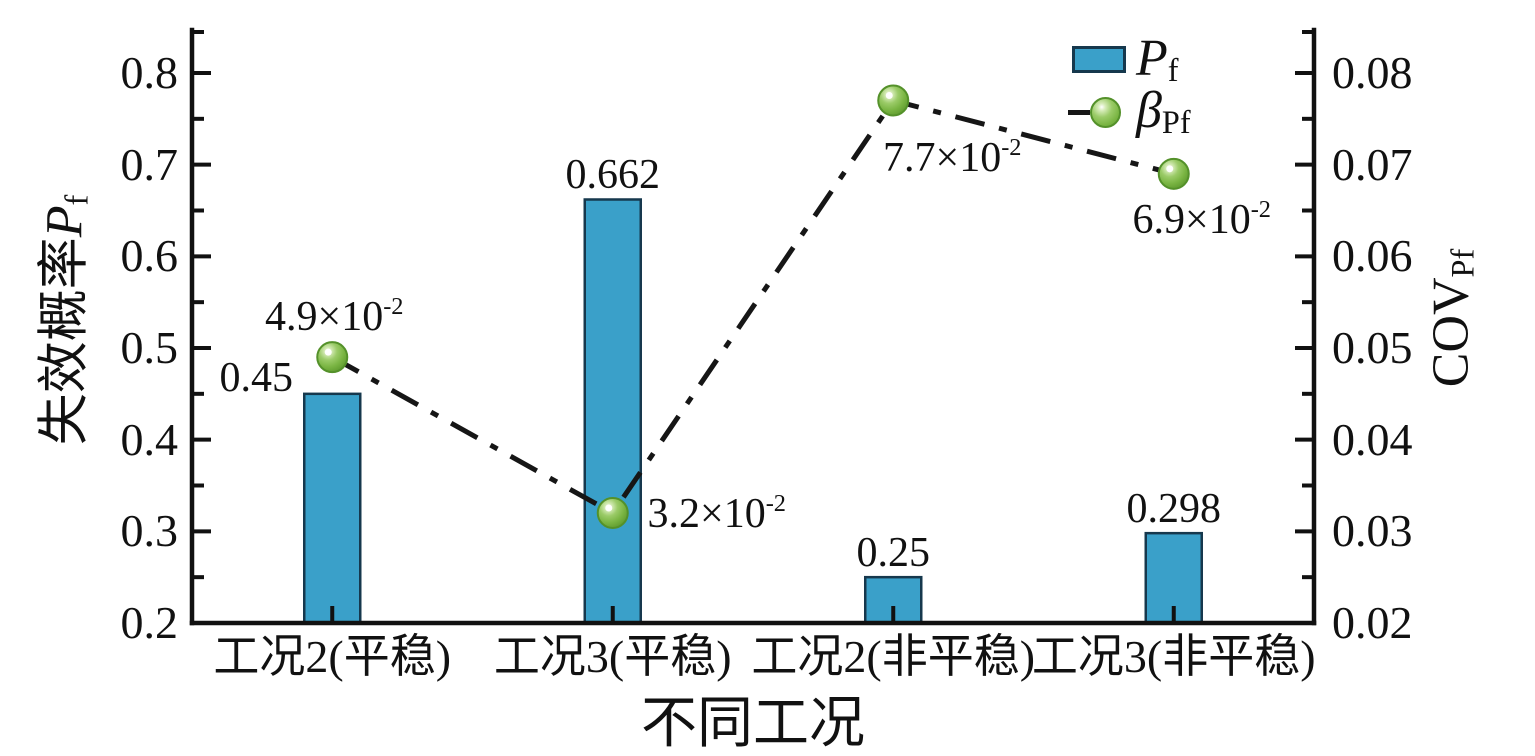 The image size is (1535, 756). Describe the element at coordinates (149, 72) in the screenshot. I see `y-left-tick-label-6: 0.8` at that location.